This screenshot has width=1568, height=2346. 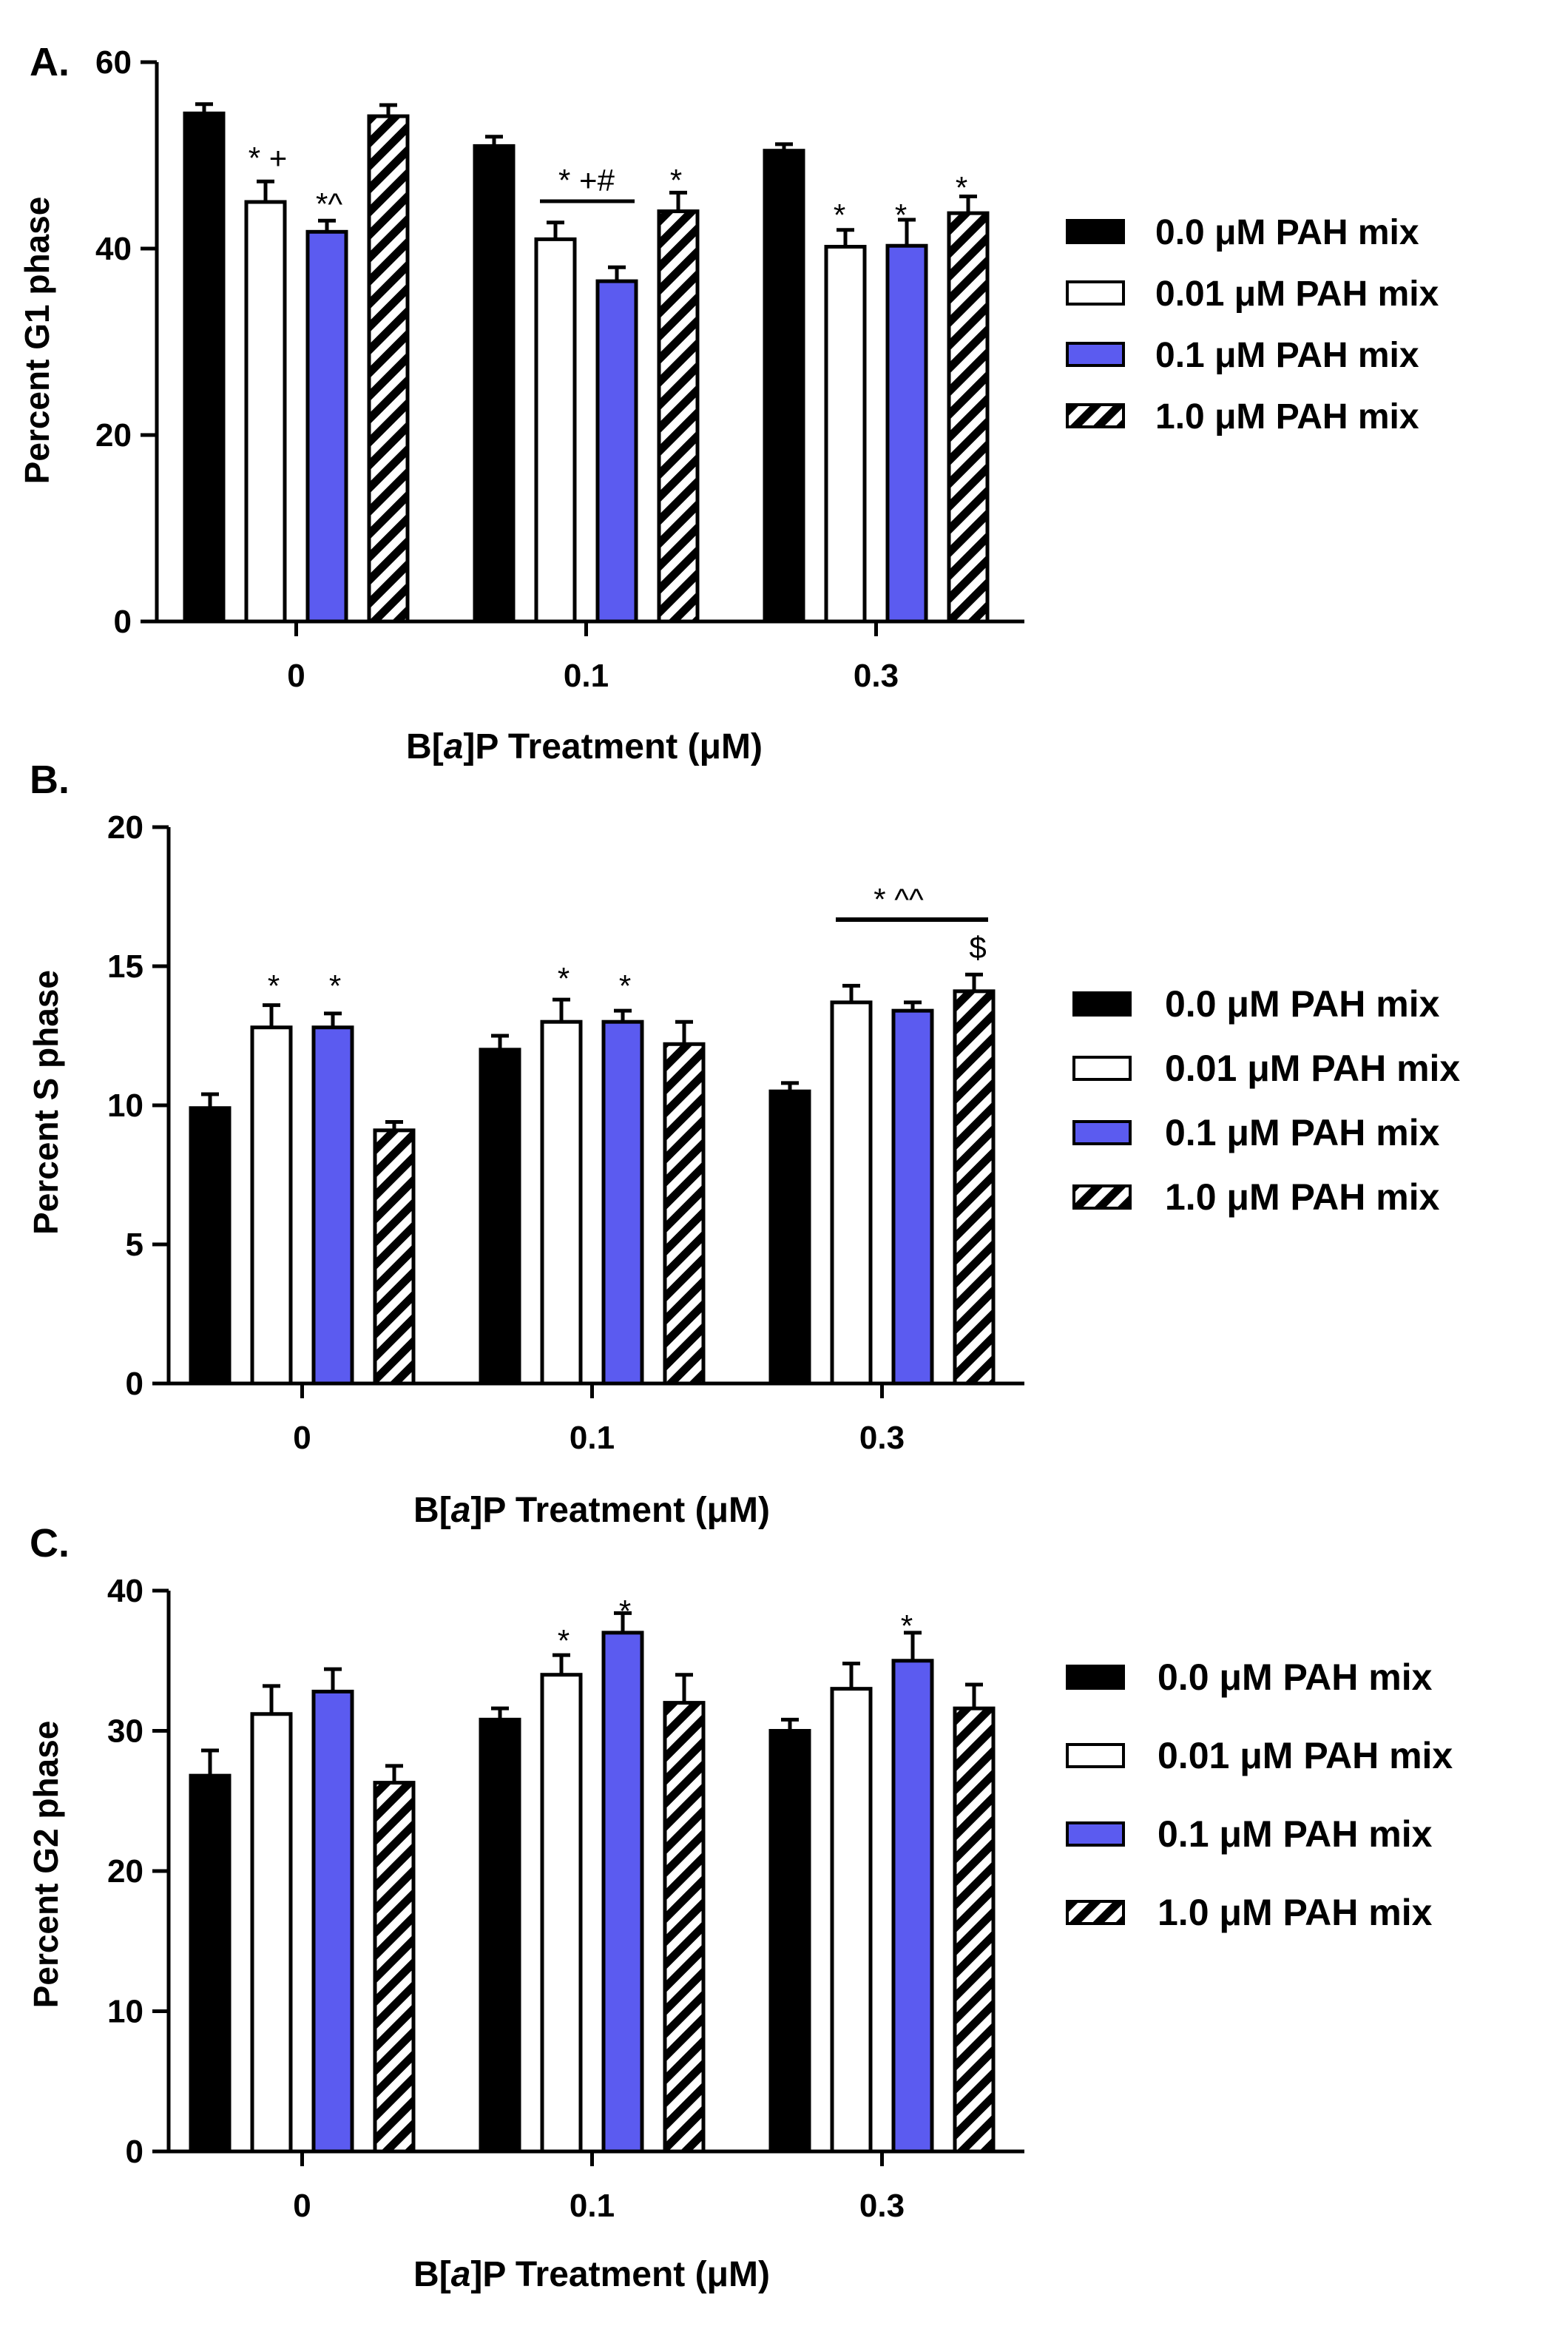 I want to click on annotation: * +#, so click(x=586, y=180).